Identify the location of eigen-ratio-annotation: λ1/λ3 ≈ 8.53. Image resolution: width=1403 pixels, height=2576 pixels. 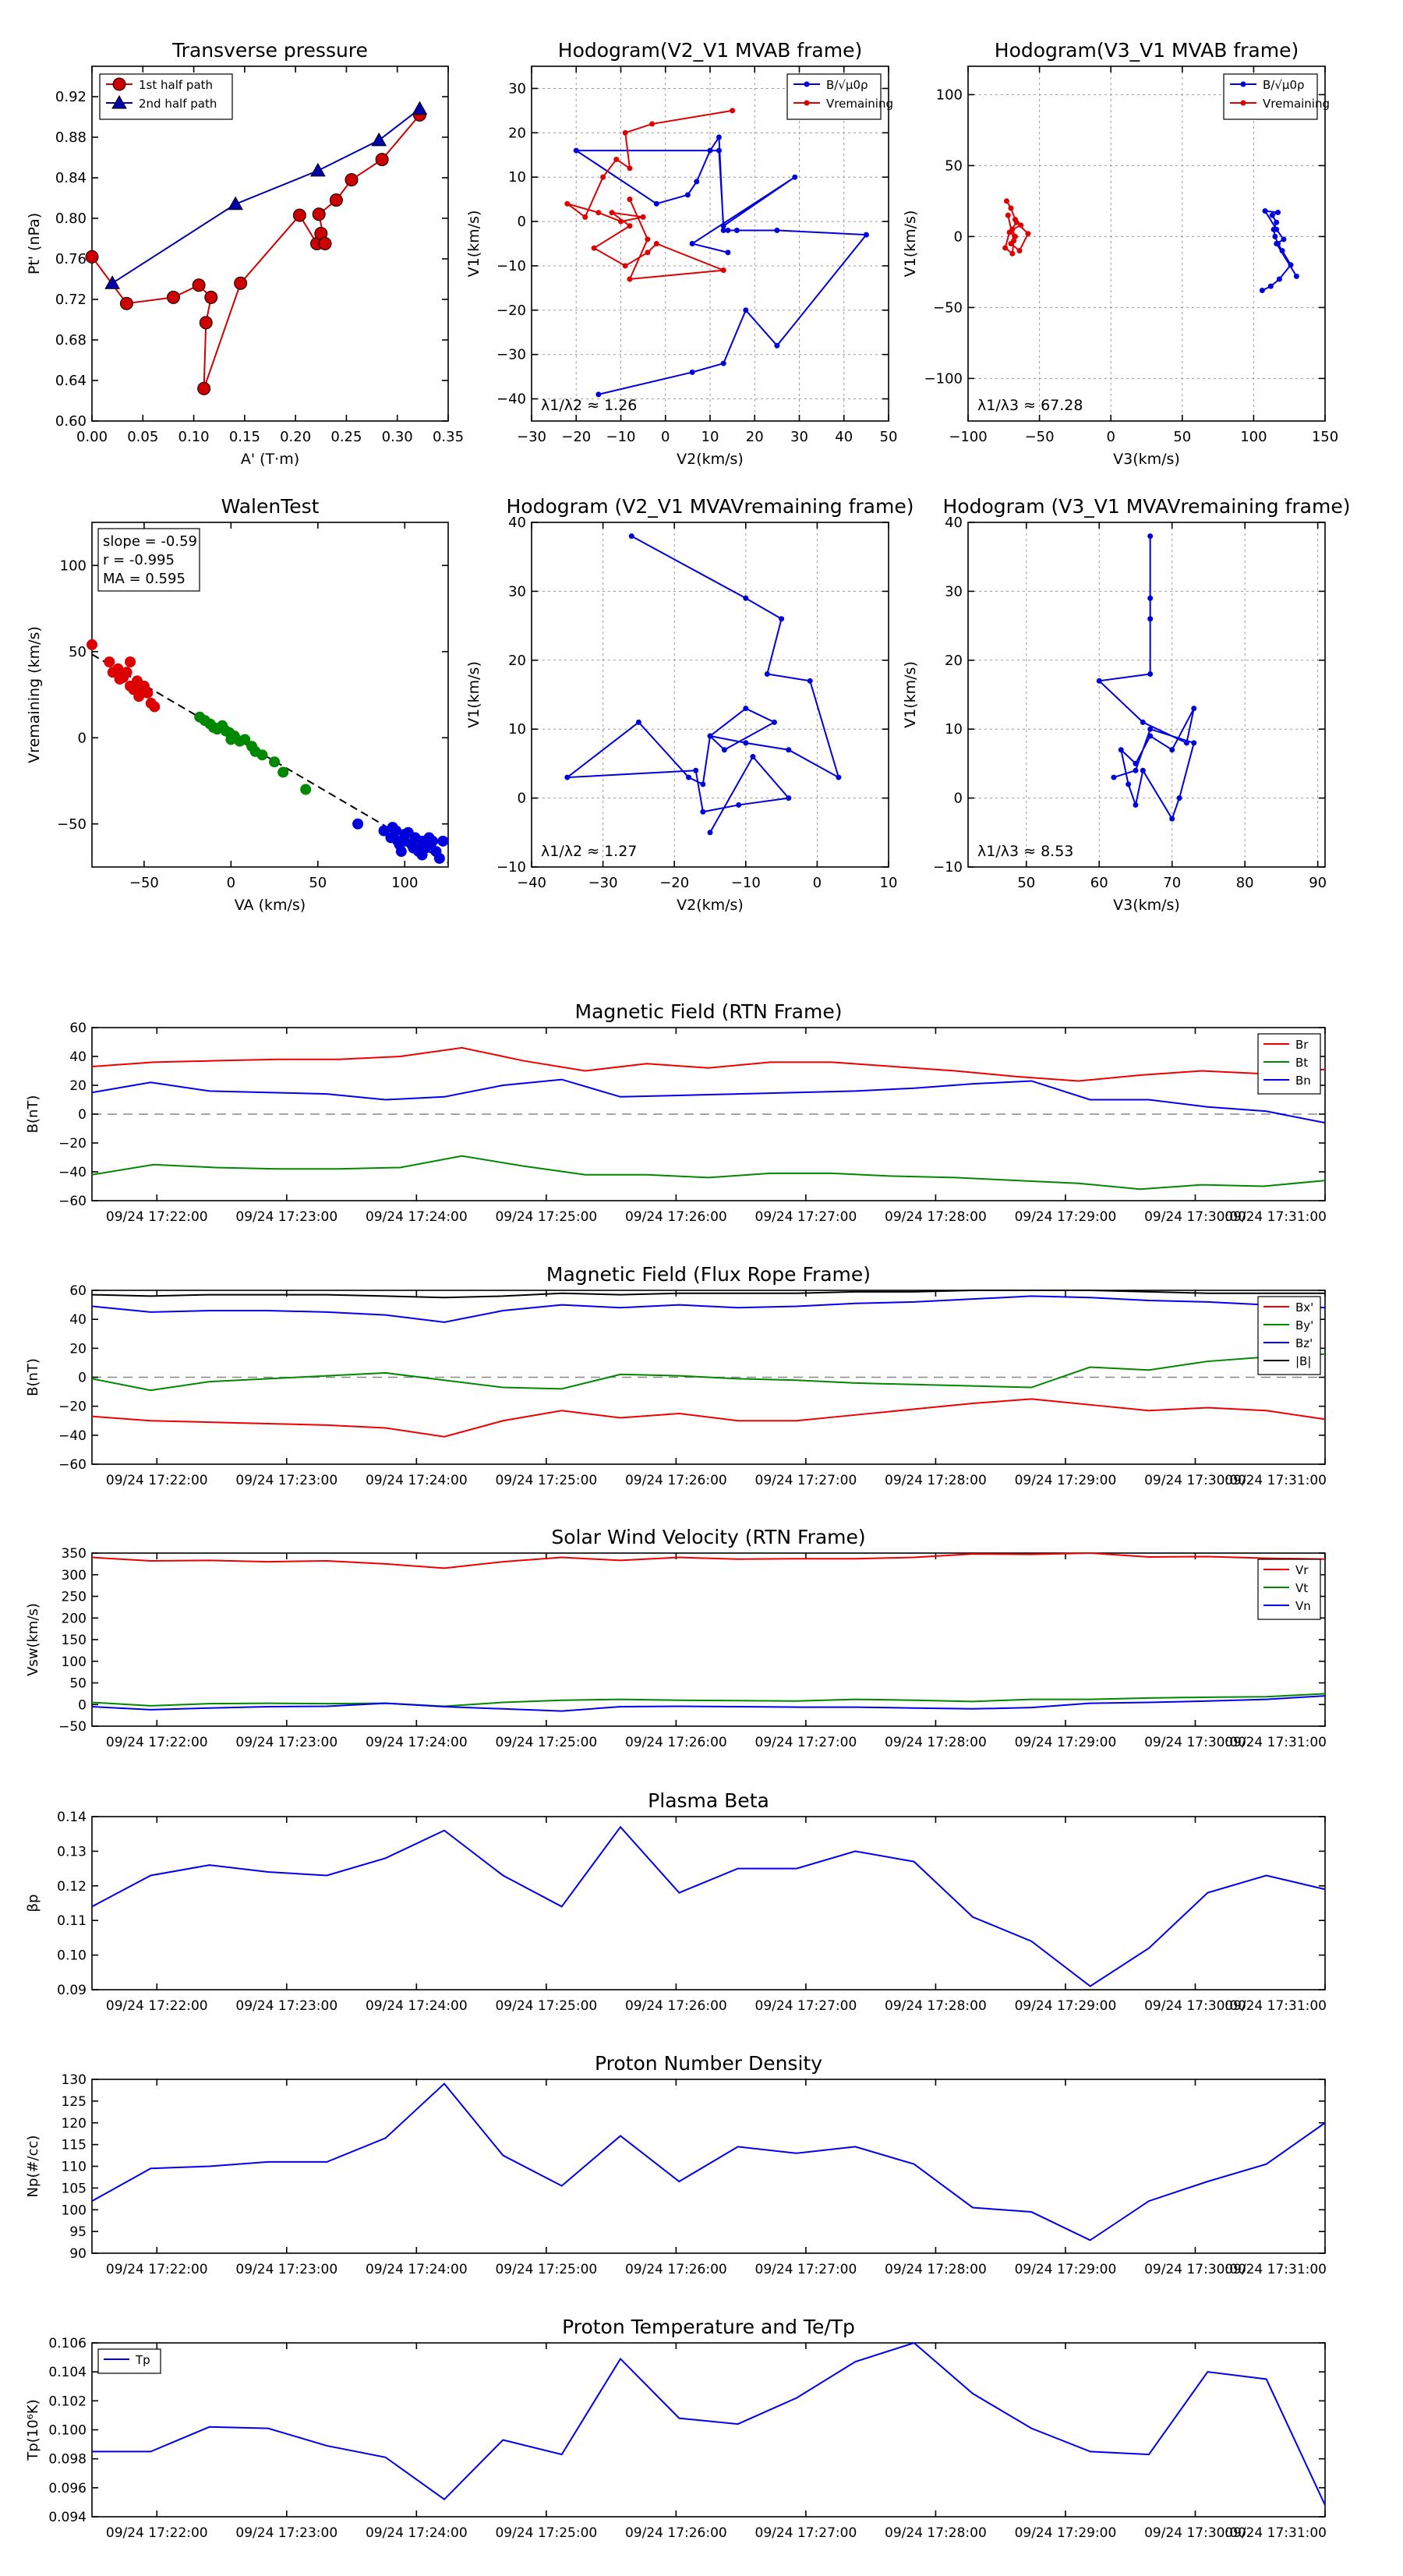
(1025, 851).